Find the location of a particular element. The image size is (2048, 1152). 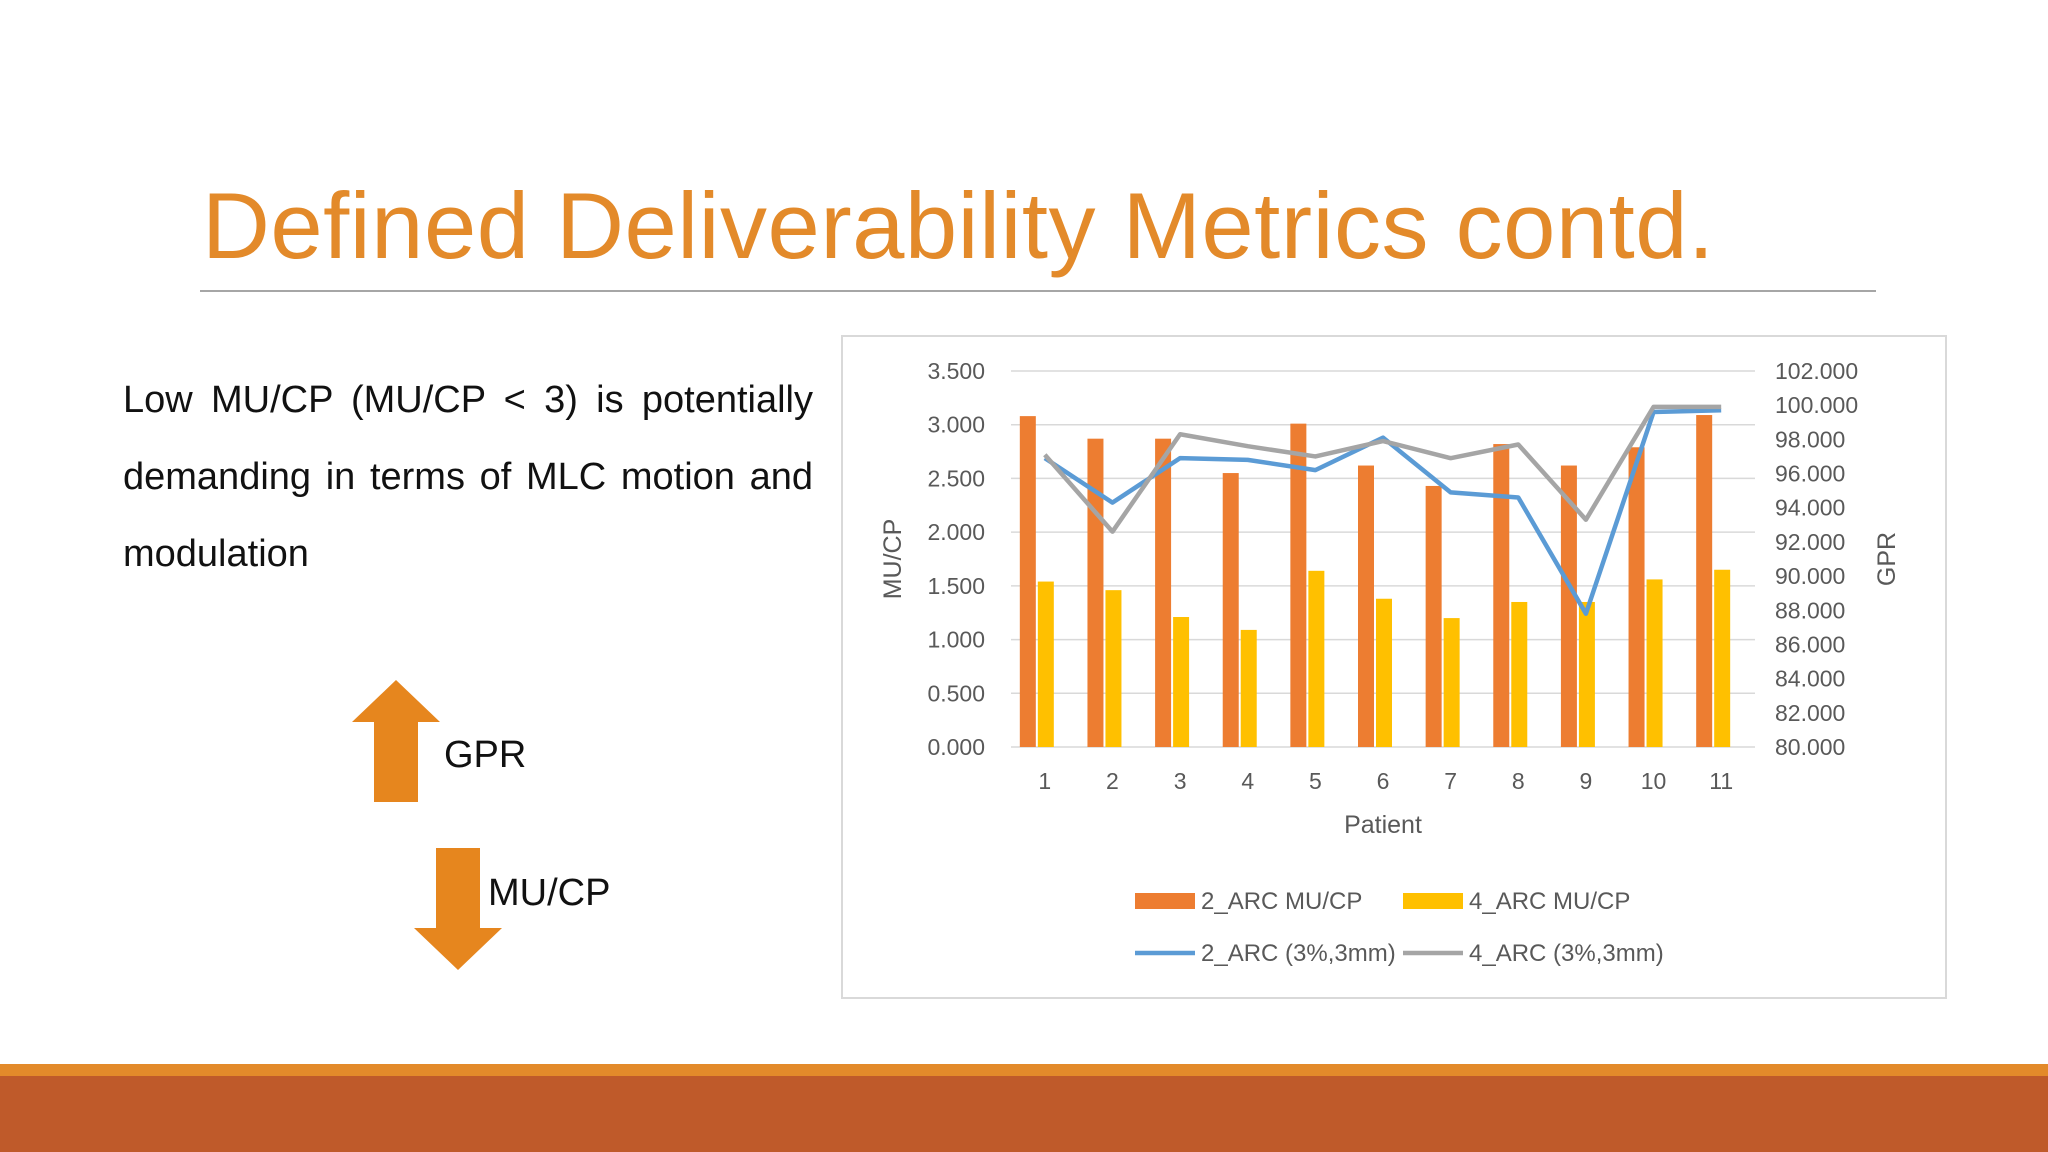

y2-tick-label: 92.000 is located at coordinates (1810, 542).